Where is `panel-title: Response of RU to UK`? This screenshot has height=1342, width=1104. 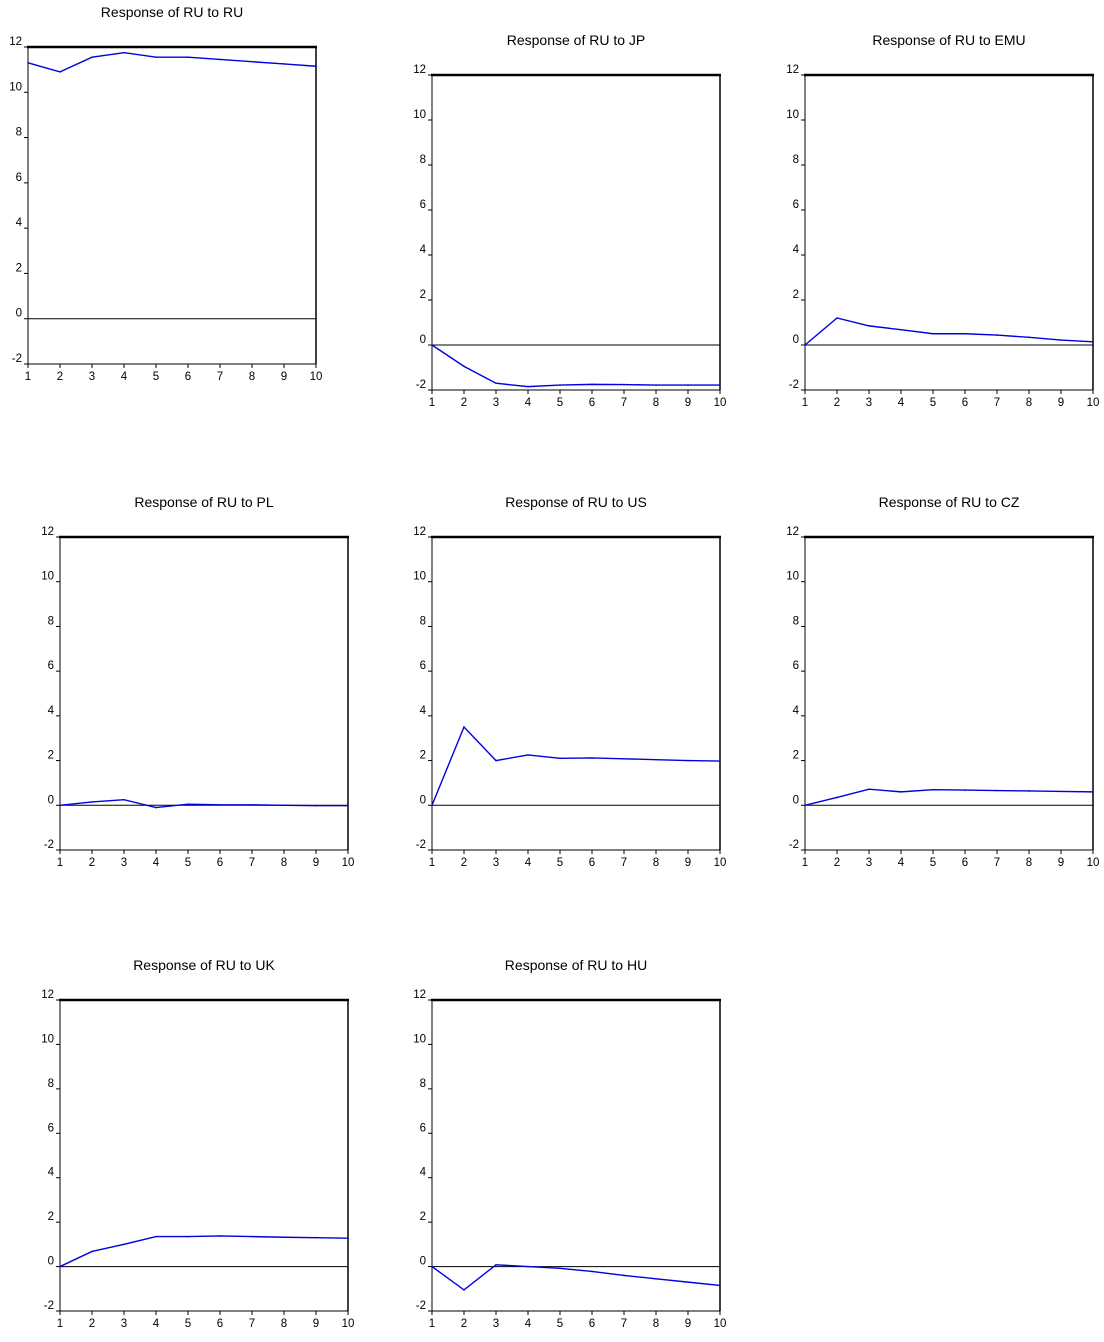
panel-title: Response of RU to UK is located at coordinates (204, 965).